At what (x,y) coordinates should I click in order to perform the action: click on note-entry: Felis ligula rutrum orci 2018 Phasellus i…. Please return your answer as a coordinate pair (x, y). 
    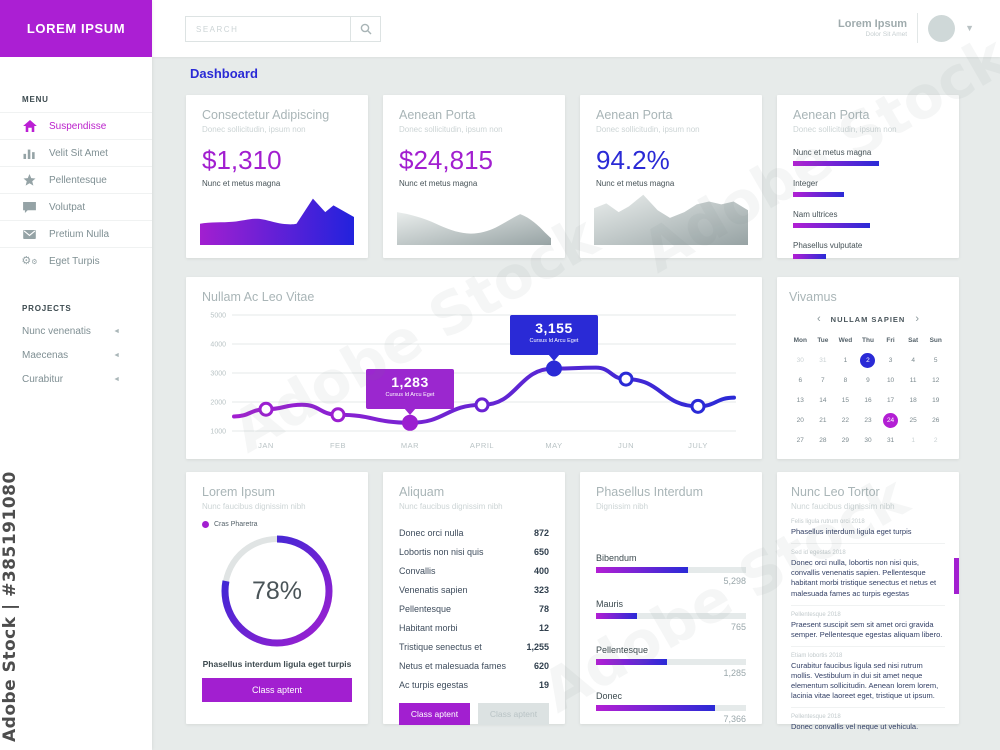
    Looking at the image, I should click on (868, 528).